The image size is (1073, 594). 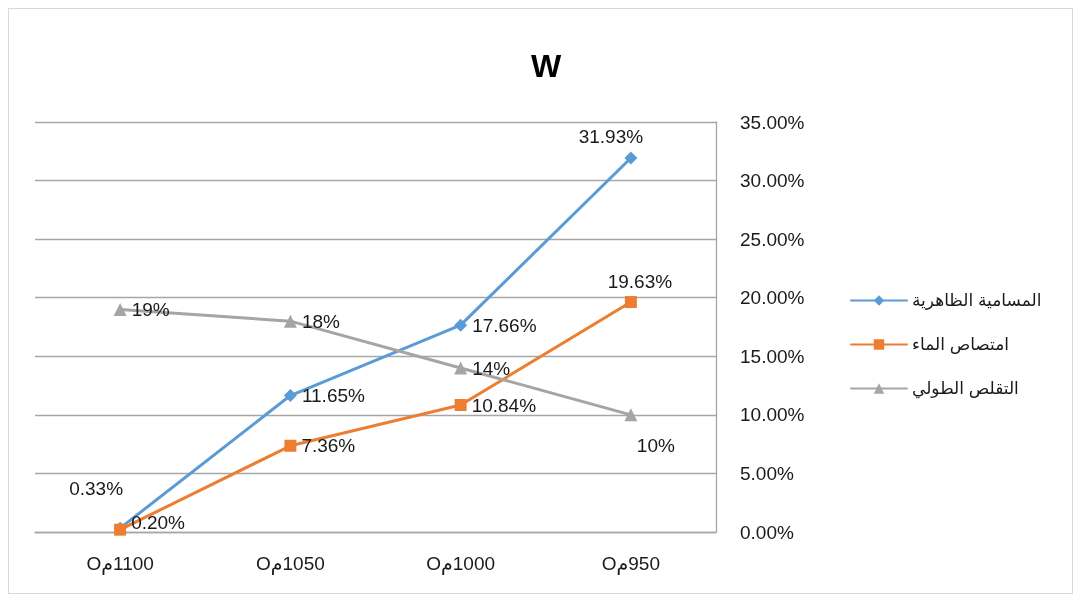 What do you see at coordinates (772, 181) in the screenshot?
I see `y-tick-label: 30.00%` at bounding box center [772, 181].